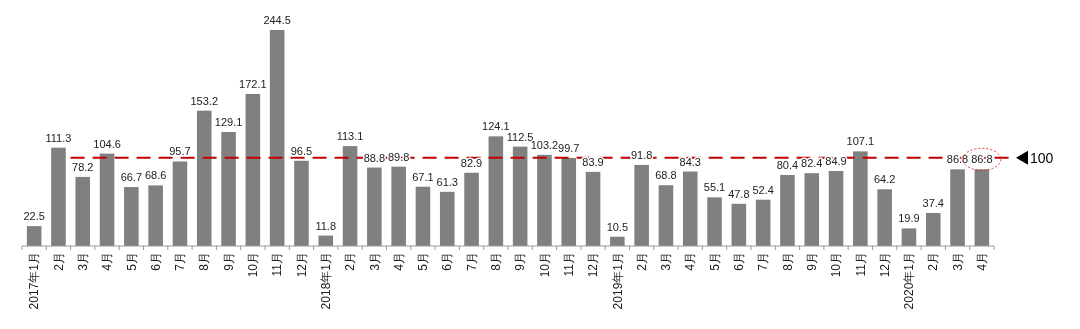  What do you see at coordinates (909, 281) in the screenshot?
I see `x-tick-label: 2020年1月` at bounding box center [909, 281].